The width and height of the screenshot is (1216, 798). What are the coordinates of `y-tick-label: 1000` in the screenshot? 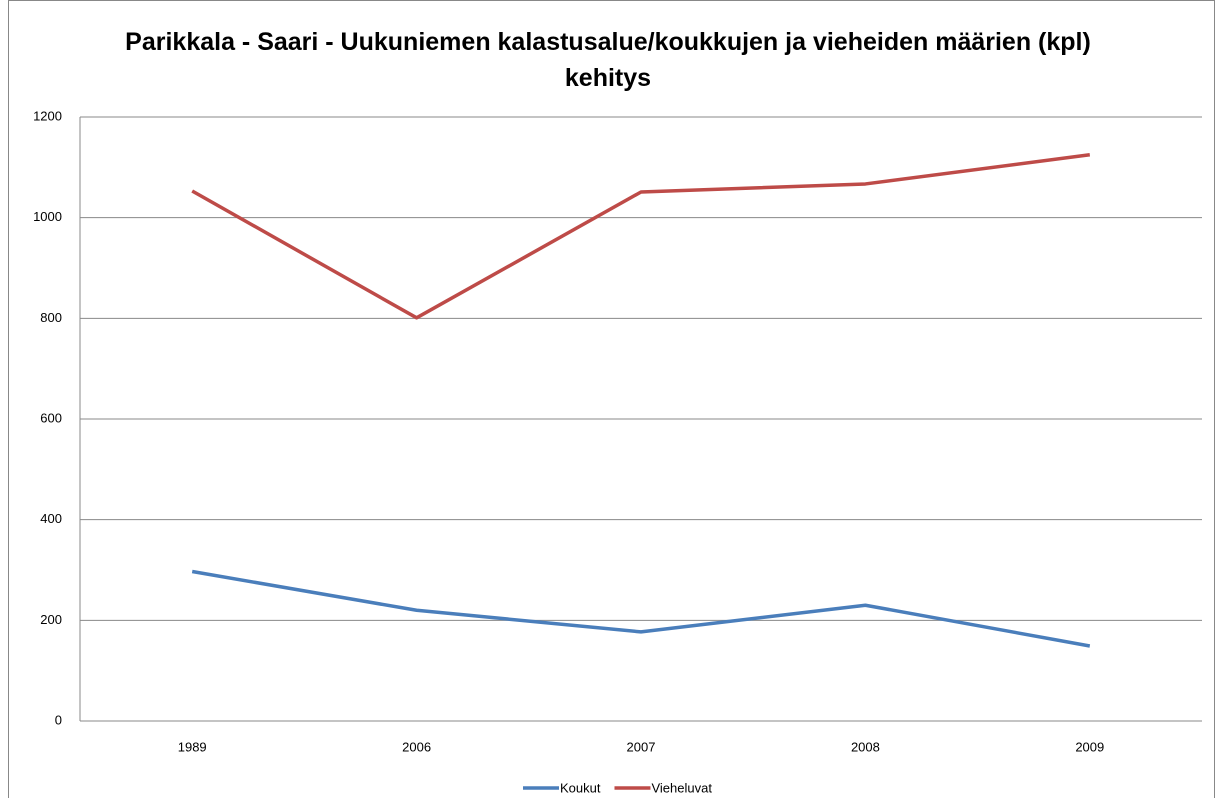 It's located at (47, 216).